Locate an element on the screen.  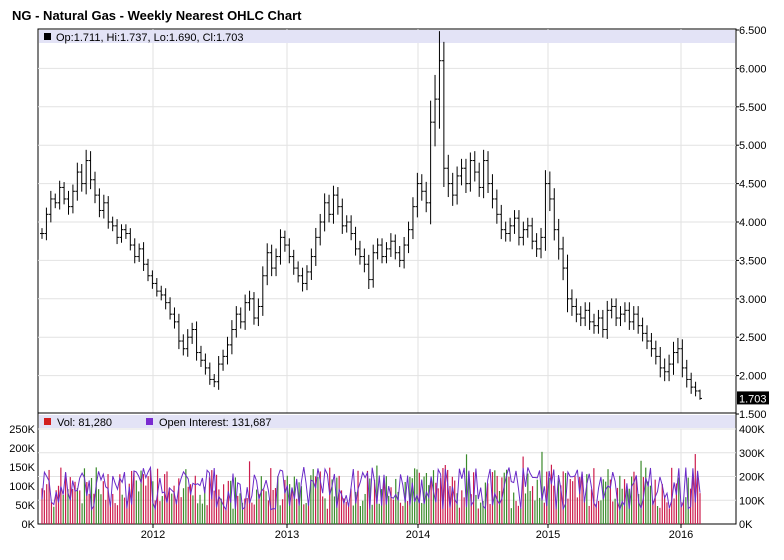
price-tick-label: 4.500 is located at coordinates (753, 185).